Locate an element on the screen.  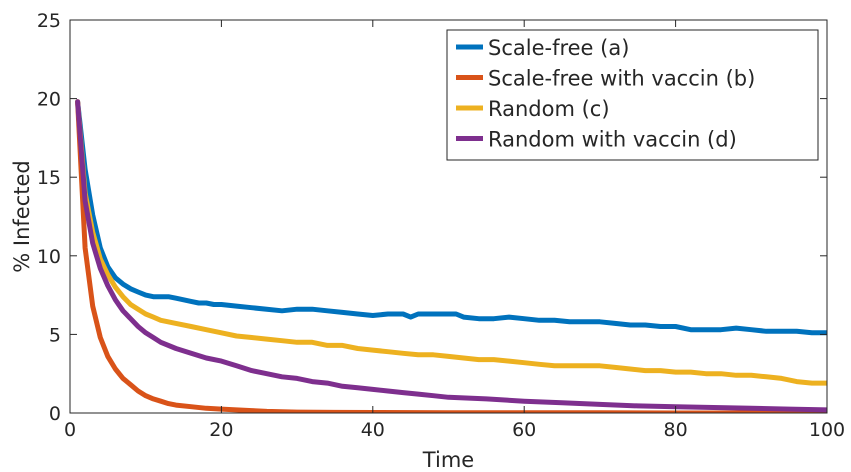
y-tick-label: 15 is located at coordinates (49, 178).